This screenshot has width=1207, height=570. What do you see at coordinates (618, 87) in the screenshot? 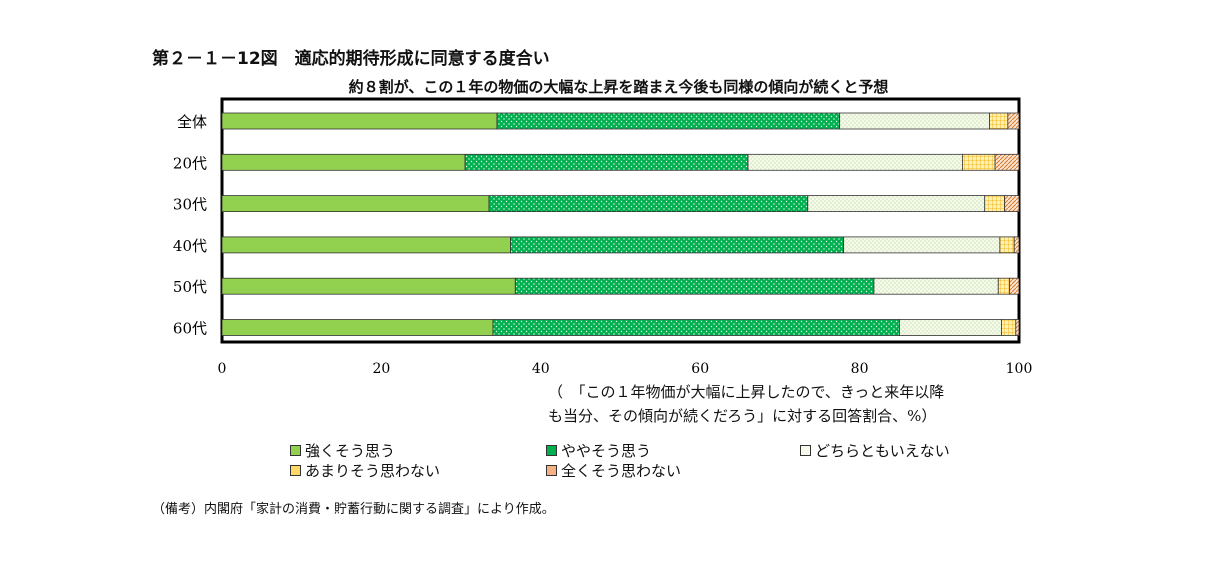
I see `figure-subtitle: 約８割が、この１年の物価の大幅な上昇を踏まえ今後も同様の傾向が続くと予想` at bounding box center [618, 87].